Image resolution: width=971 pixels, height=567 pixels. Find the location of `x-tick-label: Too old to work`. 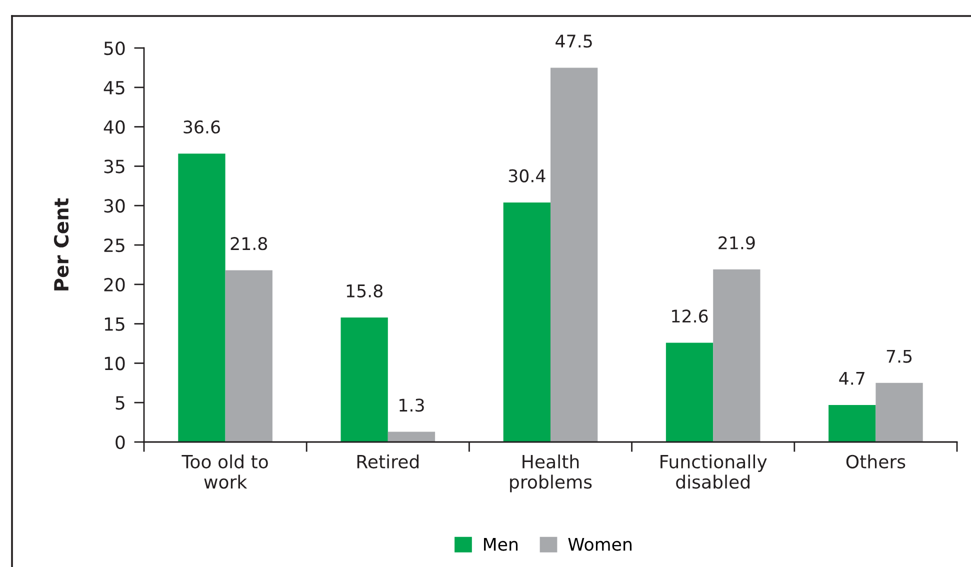

x-tick-label: Too old to work is located at coordinates (225, 471).